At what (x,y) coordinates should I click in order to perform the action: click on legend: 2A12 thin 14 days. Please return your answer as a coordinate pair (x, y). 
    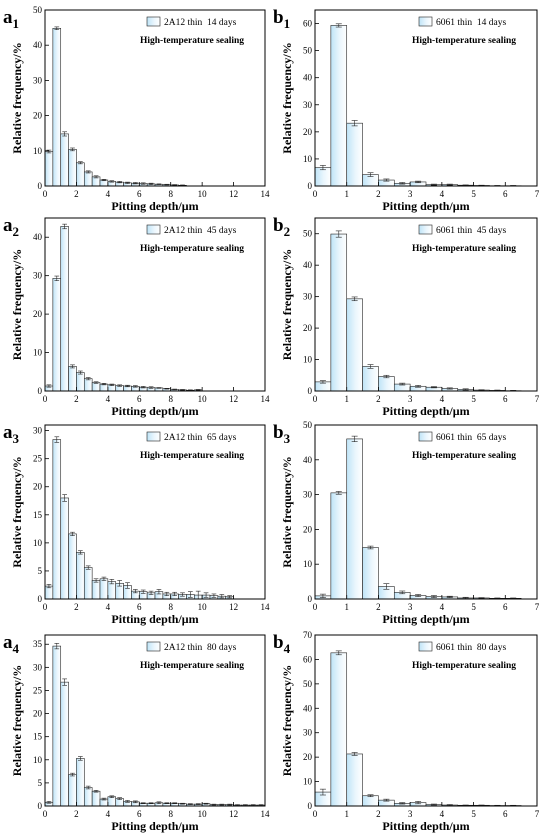
    Looking at the image, I should click on (191, 22).